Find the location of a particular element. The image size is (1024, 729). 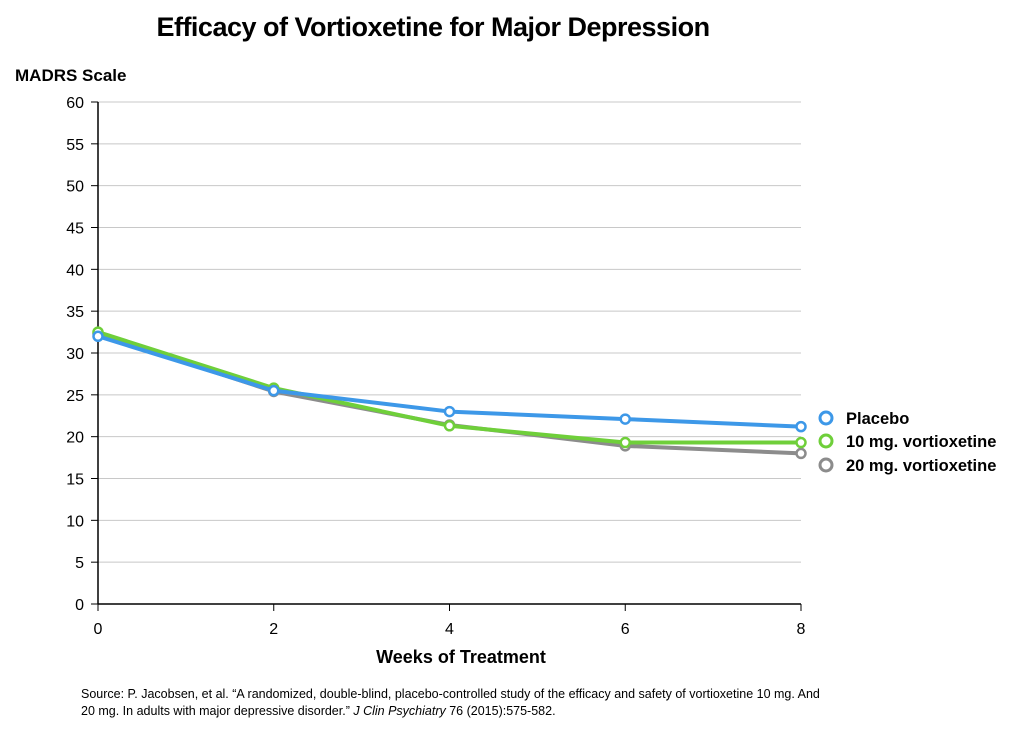

x-tick-label: 2 is located at coordinates (273, 629).